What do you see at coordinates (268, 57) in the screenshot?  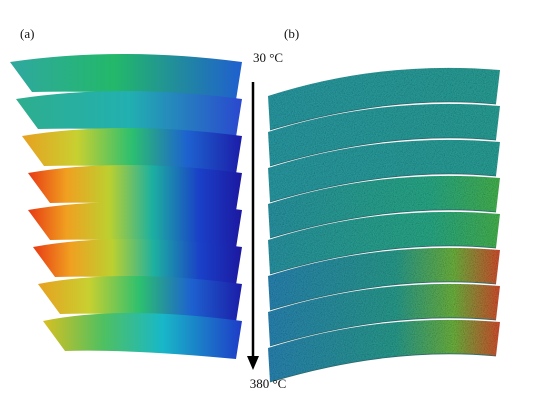 I see `start-temperature: 30 °C` at bounding box center [268, 57].